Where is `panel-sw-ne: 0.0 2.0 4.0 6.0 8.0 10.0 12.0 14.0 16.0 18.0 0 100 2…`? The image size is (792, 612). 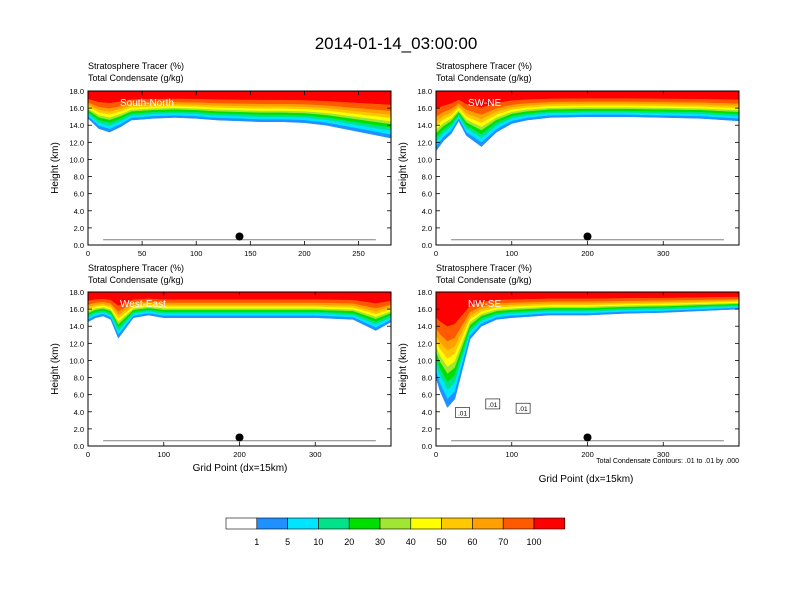
panel-sw-ne: 0.0 2.0 4.0 6.0 8.0 10.0 12.0 14.0 16.0 18.0 0 100 2… is located at coordinates (578, 172).